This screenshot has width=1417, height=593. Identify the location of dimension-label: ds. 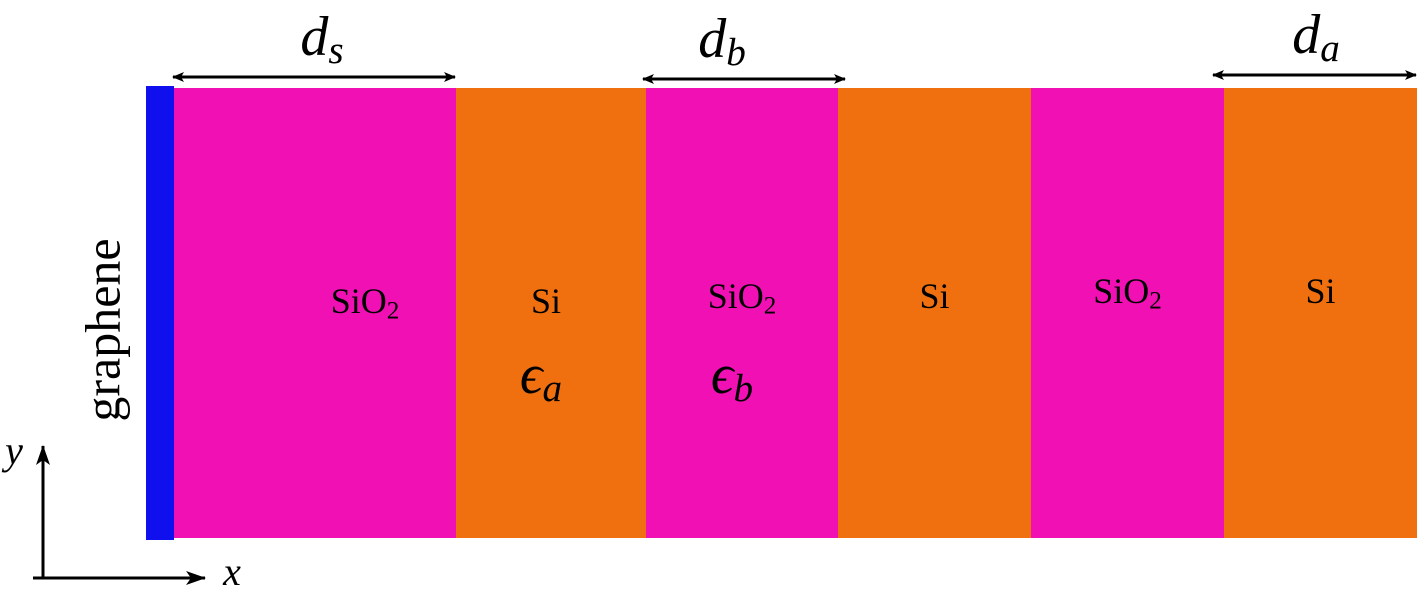
(321, 39).